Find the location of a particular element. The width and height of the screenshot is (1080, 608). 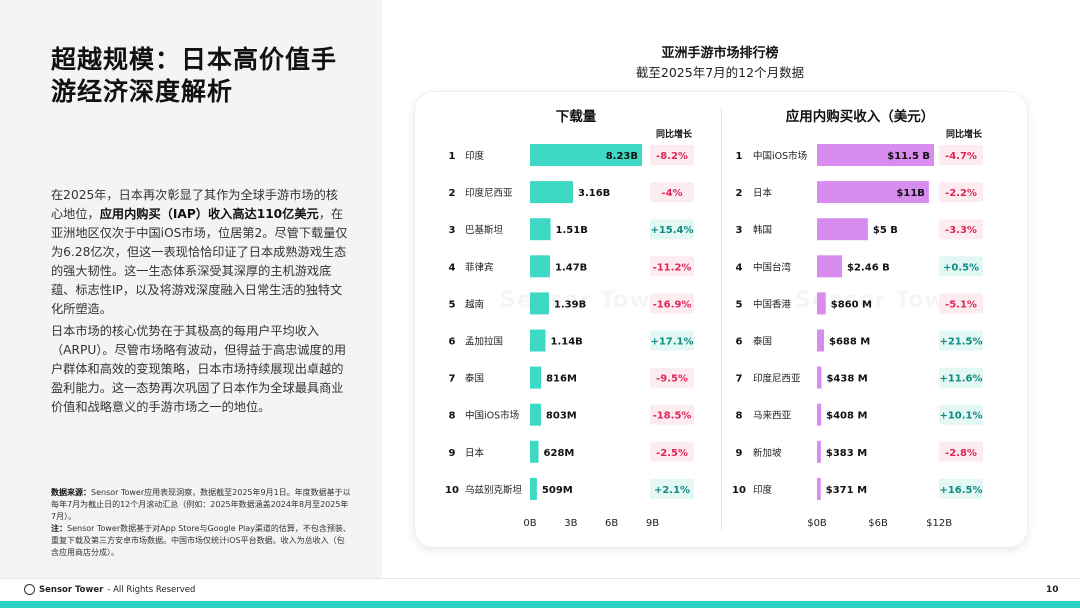

downloads-growth-label: +15.4% is located at coordinates (671, 230).